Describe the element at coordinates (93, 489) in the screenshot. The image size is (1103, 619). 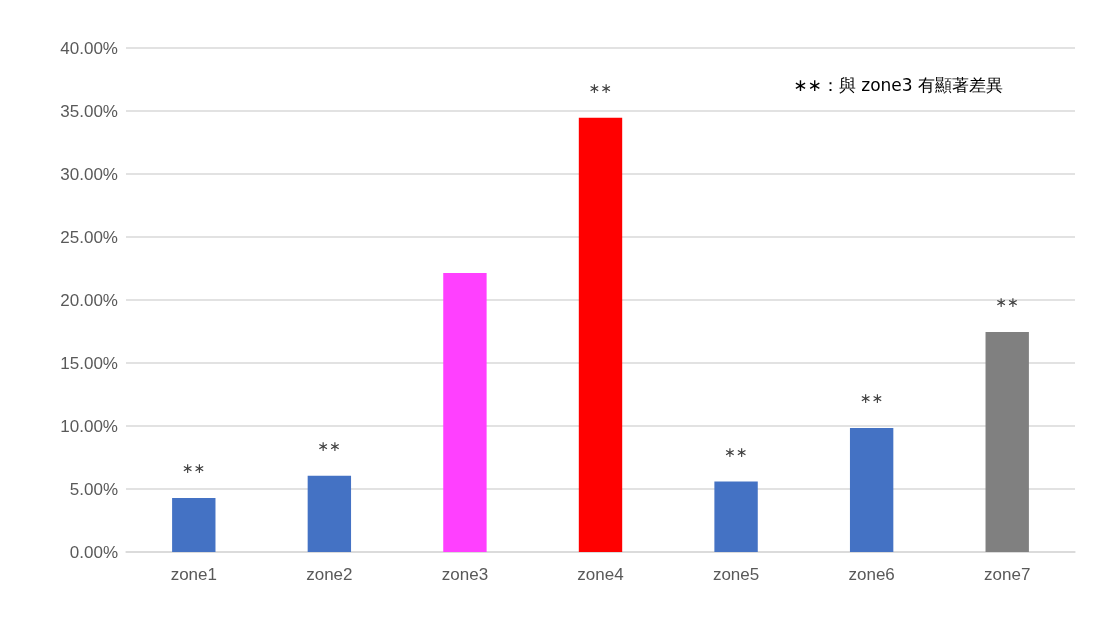
I see `y-tick-label: 5.00%` at that location.